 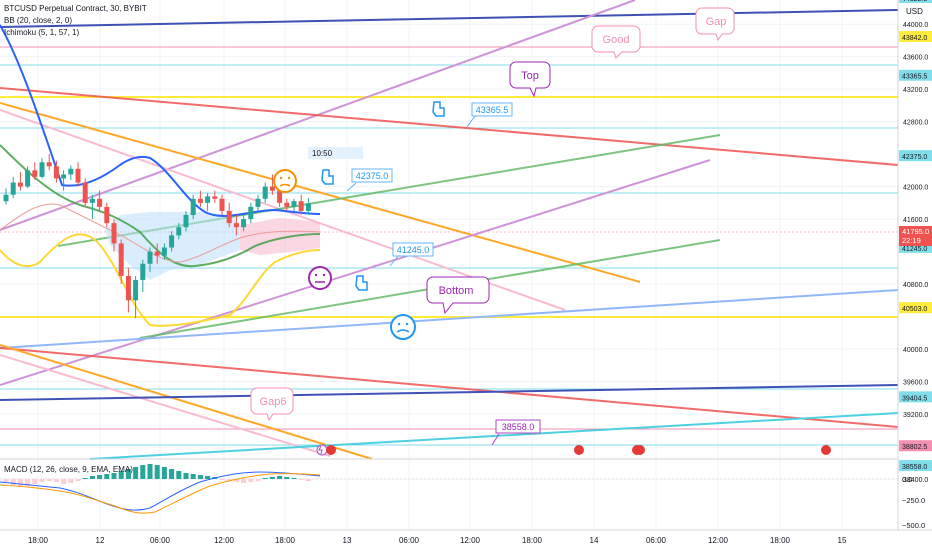 What do you see at coordinates (75, 8) in the screenshot?
I see `symbol-title: BTCUSD Perpetual Contract, 30, BYBIT` at bounding box center [75, 8].